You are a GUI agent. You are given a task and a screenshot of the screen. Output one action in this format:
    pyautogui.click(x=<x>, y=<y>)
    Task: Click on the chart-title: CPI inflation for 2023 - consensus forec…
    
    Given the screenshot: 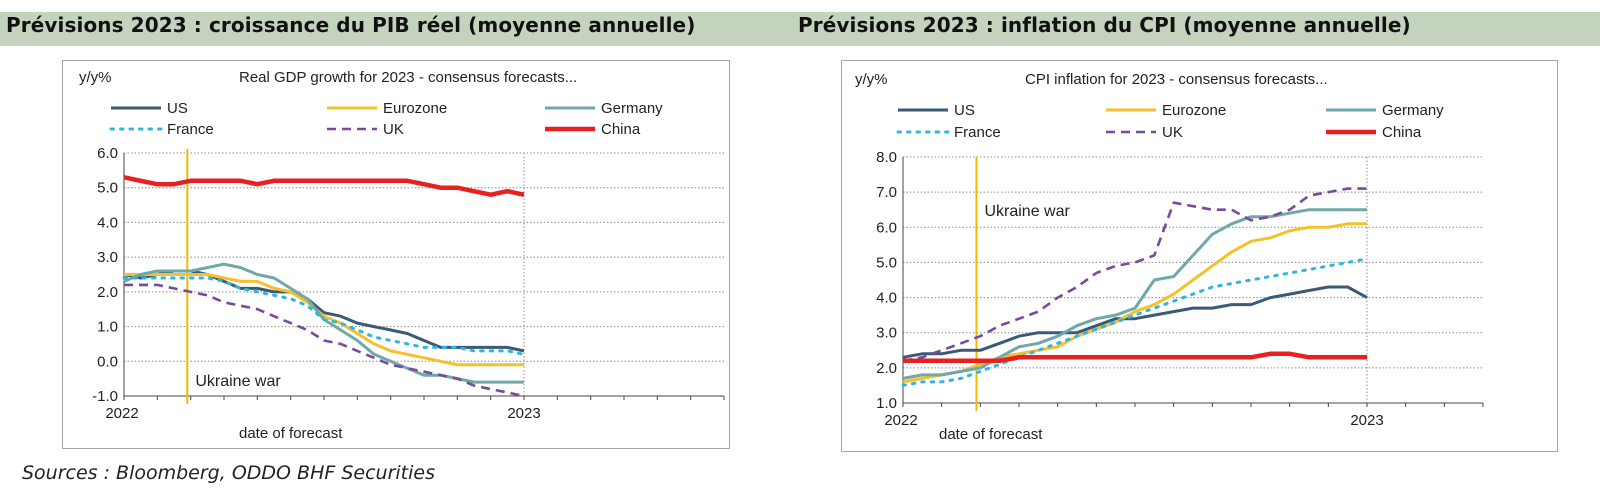 What is the action you would take?
    pyautogui.click(x=1176, y=79)
    